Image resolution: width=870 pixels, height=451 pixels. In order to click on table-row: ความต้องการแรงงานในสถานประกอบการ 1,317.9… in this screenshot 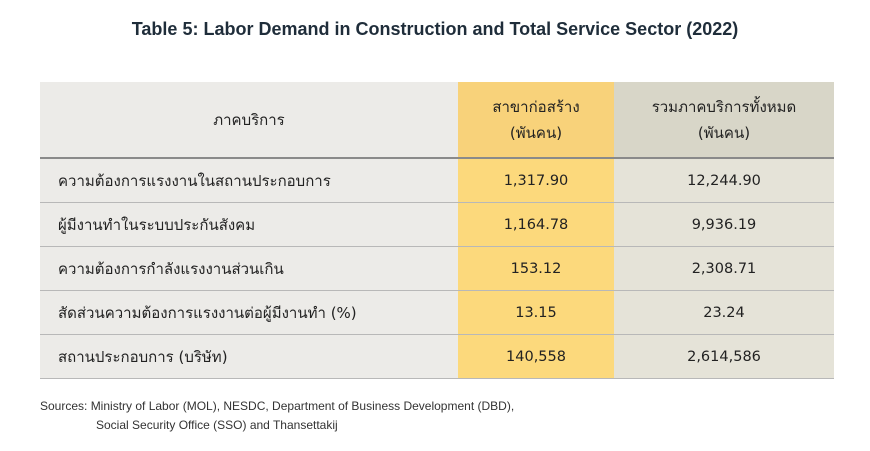, I will do `click(437, 180)`.